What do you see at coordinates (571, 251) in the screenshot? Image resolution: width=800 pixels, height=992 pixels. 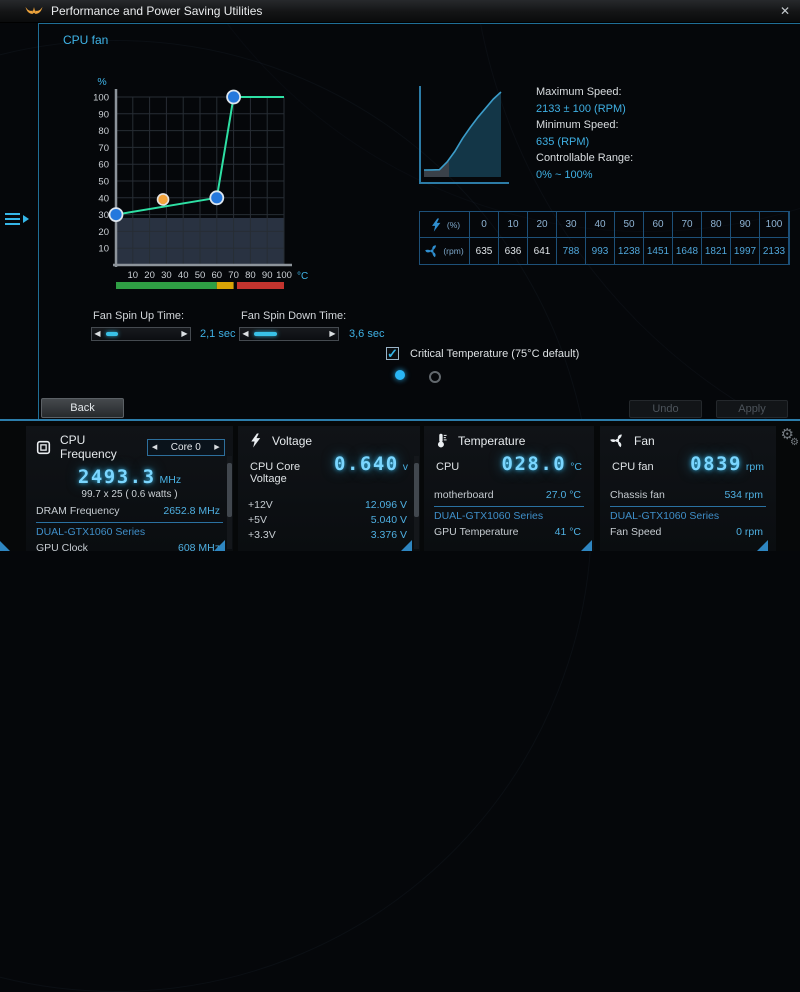 I see `rpm-cell: 788` at bounding box center [571, 251].